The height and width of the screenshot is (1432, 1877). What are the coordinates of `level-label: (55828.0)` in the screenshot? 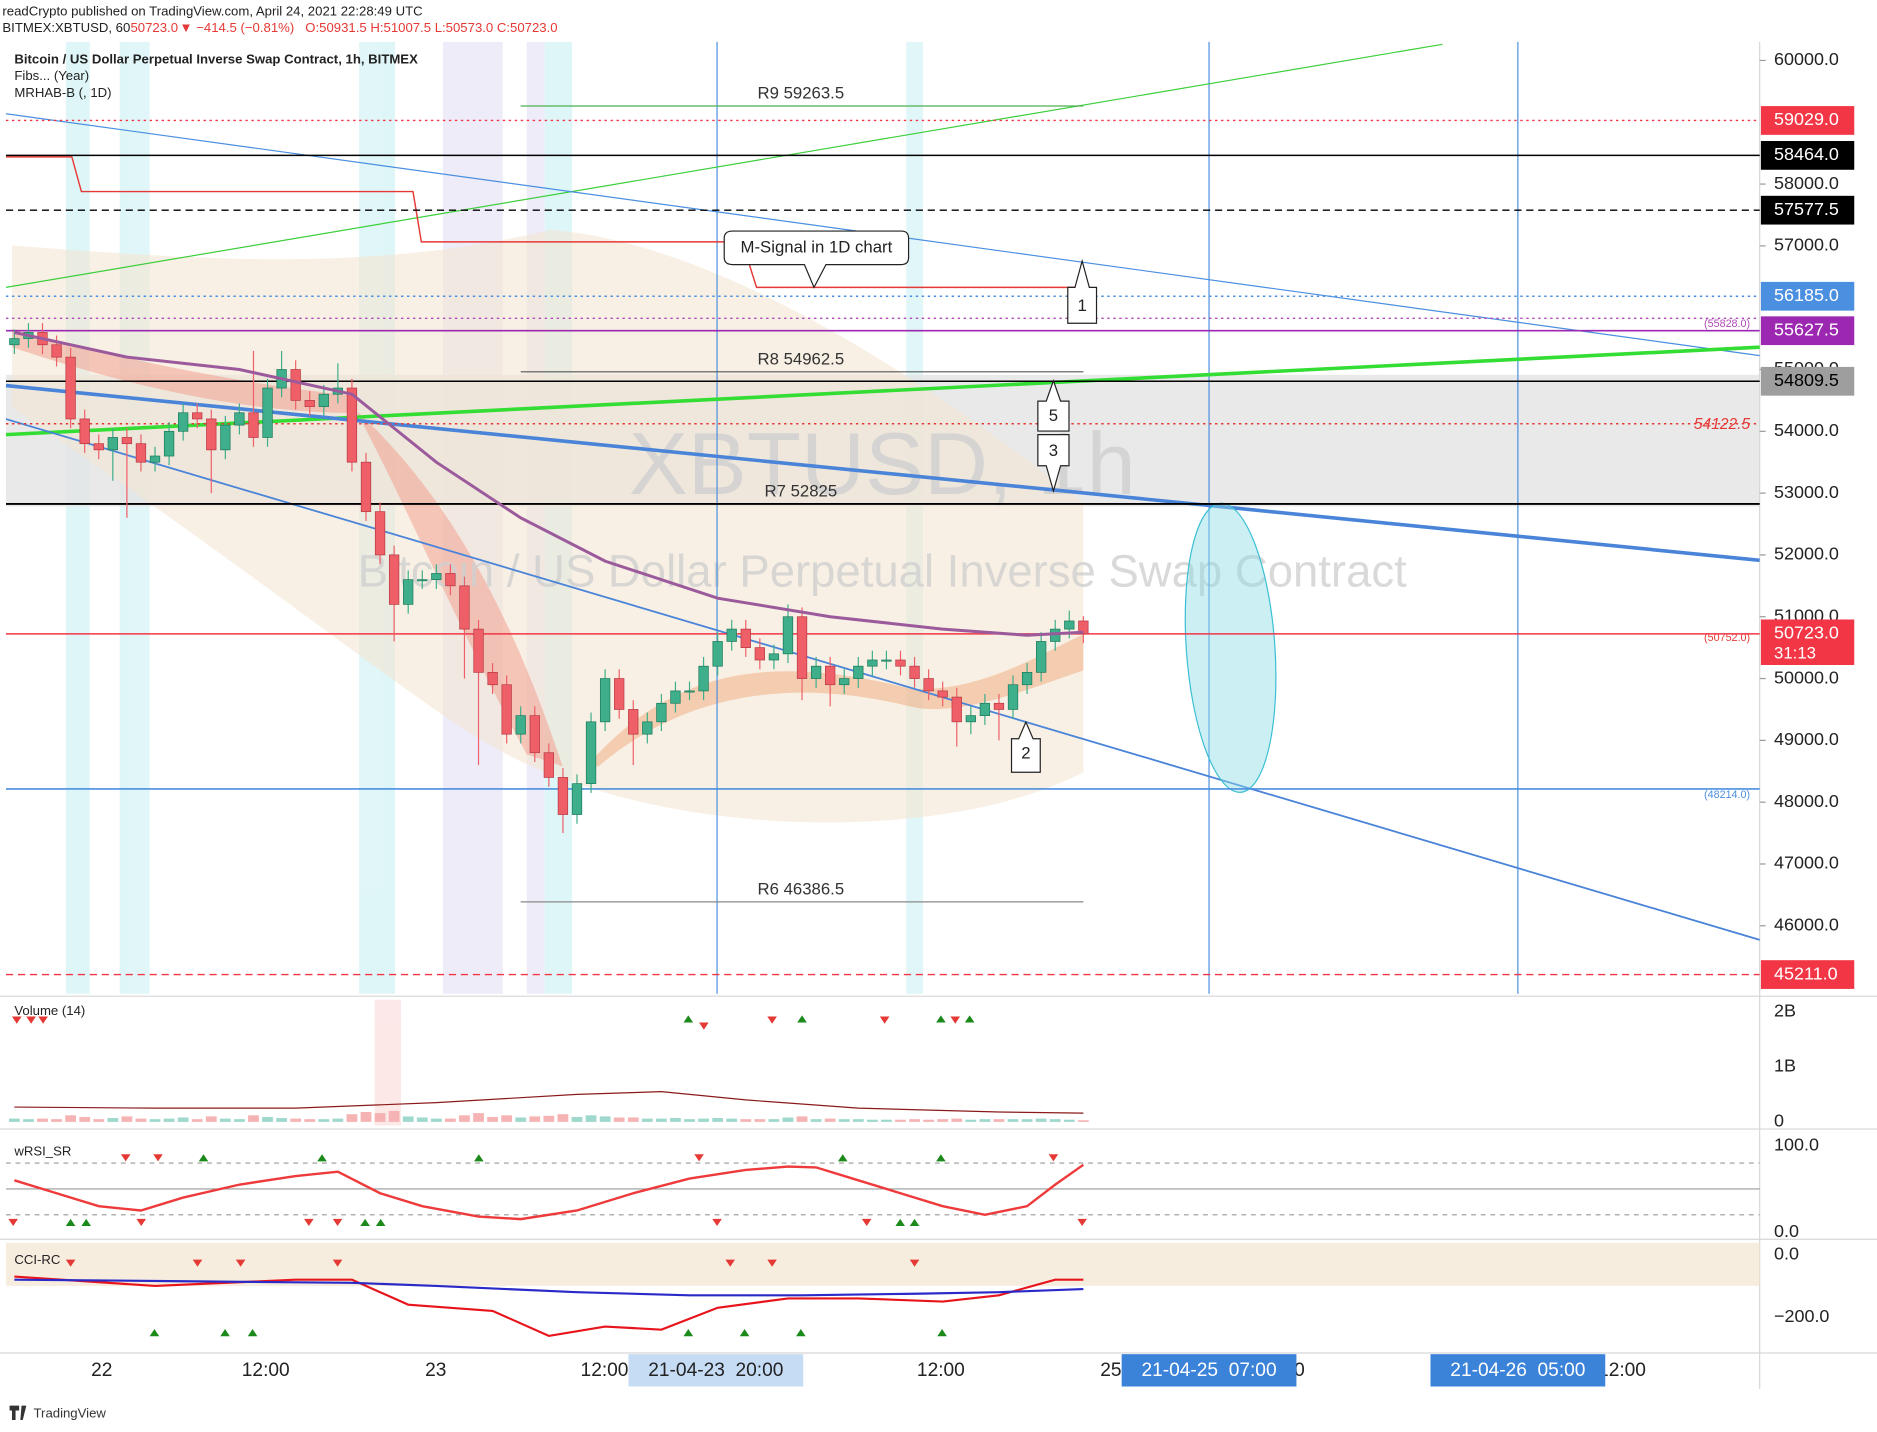 It's located at (1727, 324).